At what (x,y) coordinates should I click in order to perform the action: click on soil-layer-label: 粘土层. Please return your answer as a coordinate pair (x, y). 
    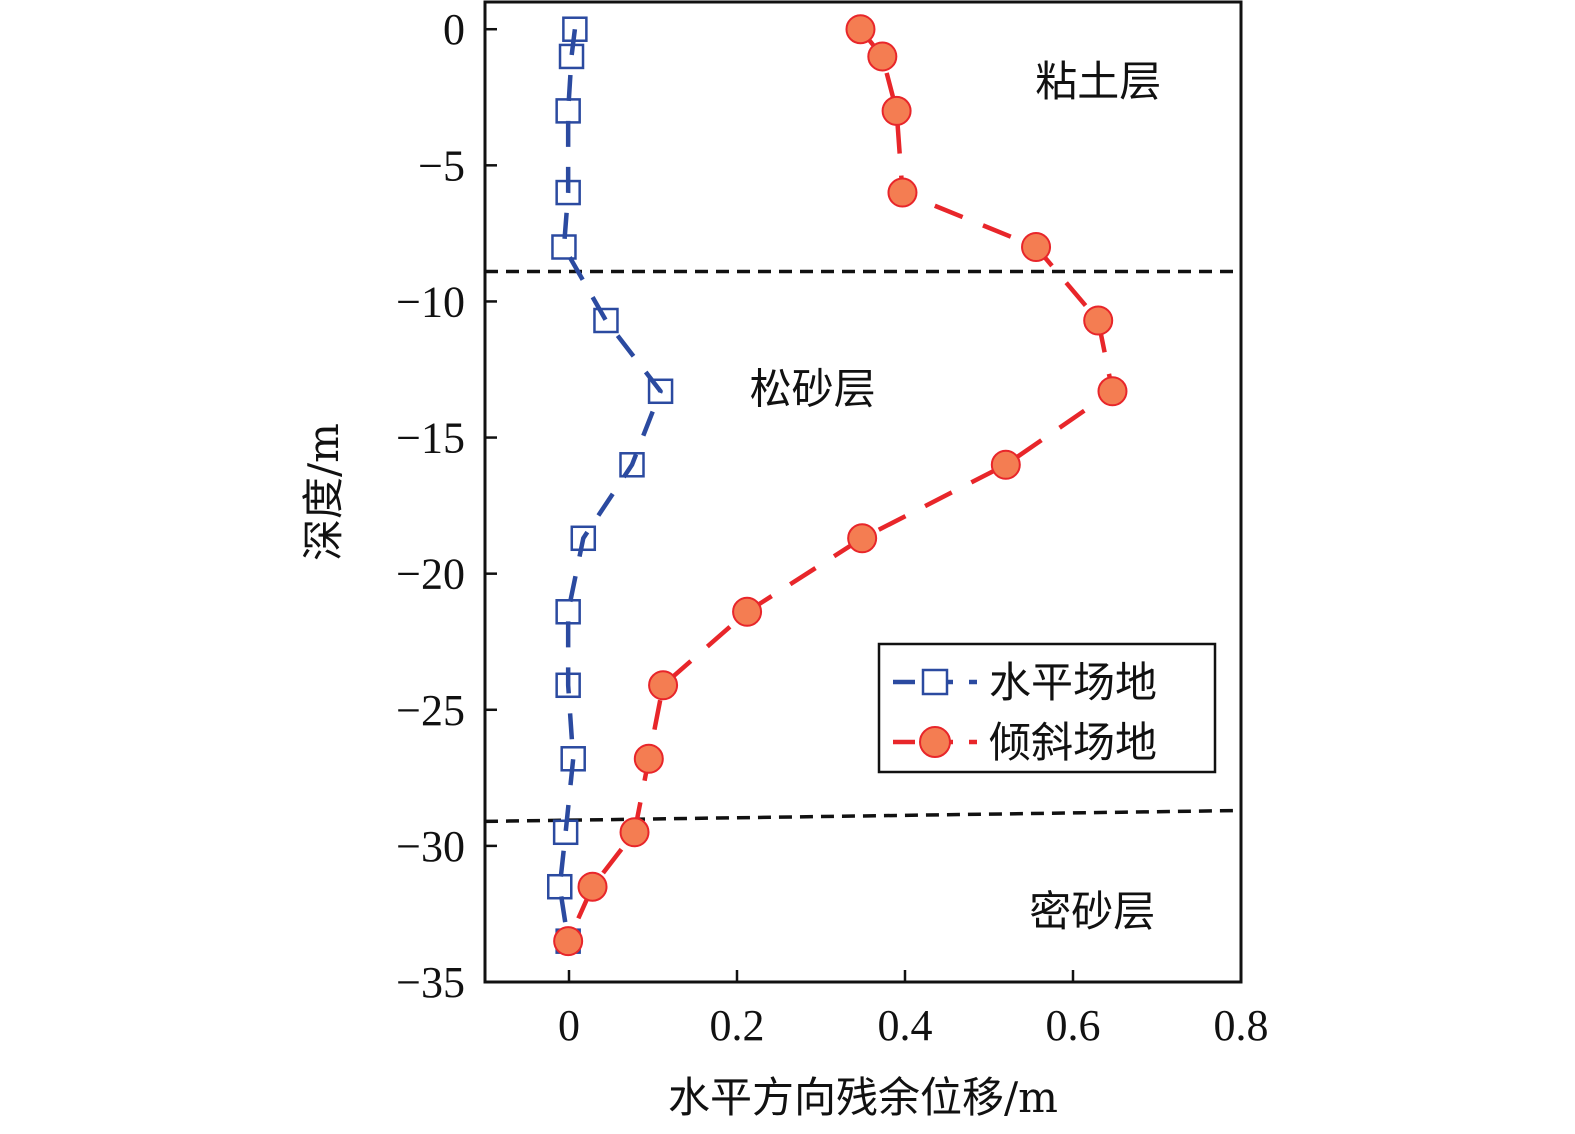
    Looking at the image, I should click on (1098, 81).